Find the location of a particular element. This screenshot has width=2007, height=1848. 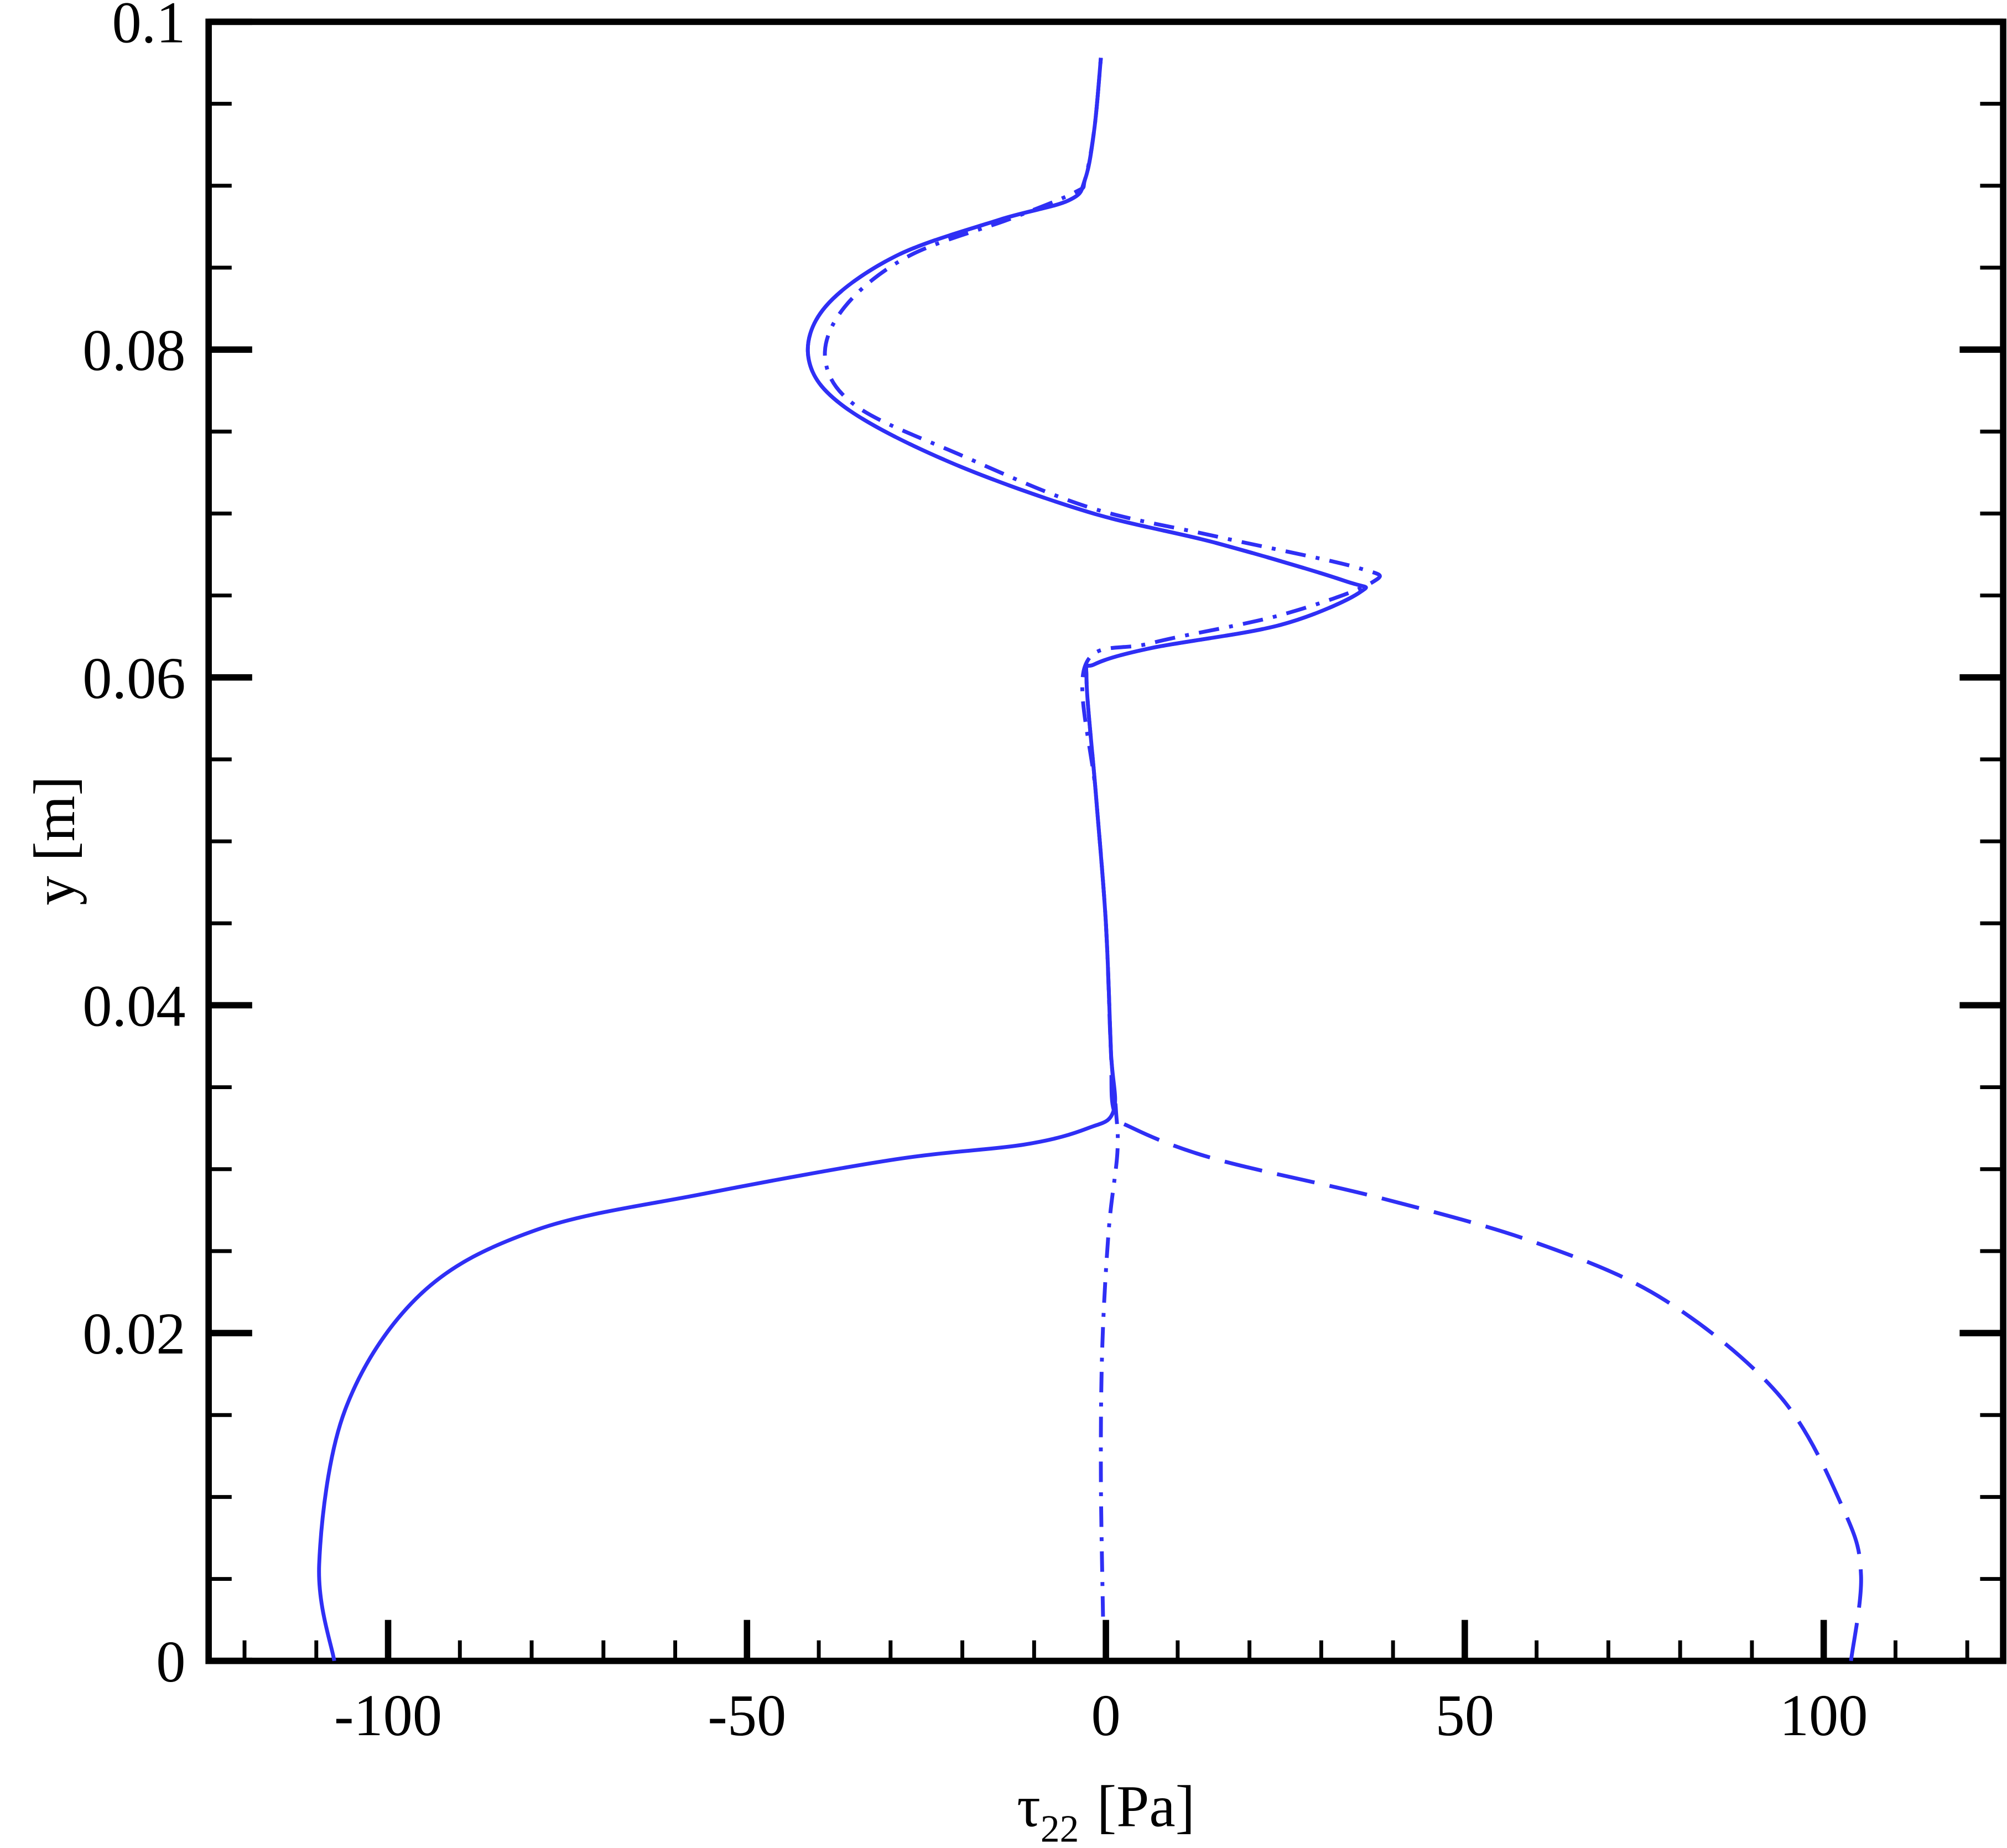

y-tick-label: 0.08 is located at coordinates (133, 350).